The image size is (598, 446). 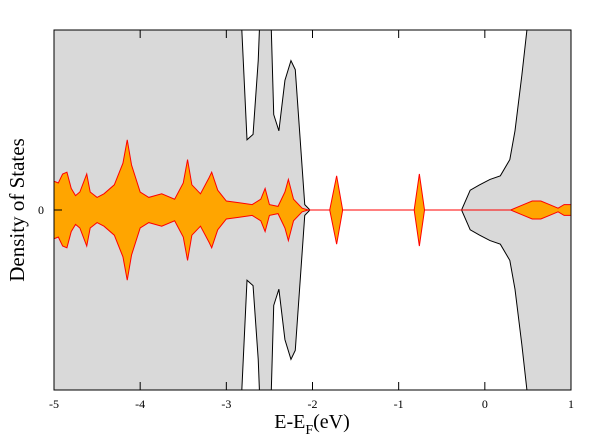 What do you see at coordinates (226, 404) in the screenshot?
I see `x-tick-label: -3` at bounding box center [226, 404].